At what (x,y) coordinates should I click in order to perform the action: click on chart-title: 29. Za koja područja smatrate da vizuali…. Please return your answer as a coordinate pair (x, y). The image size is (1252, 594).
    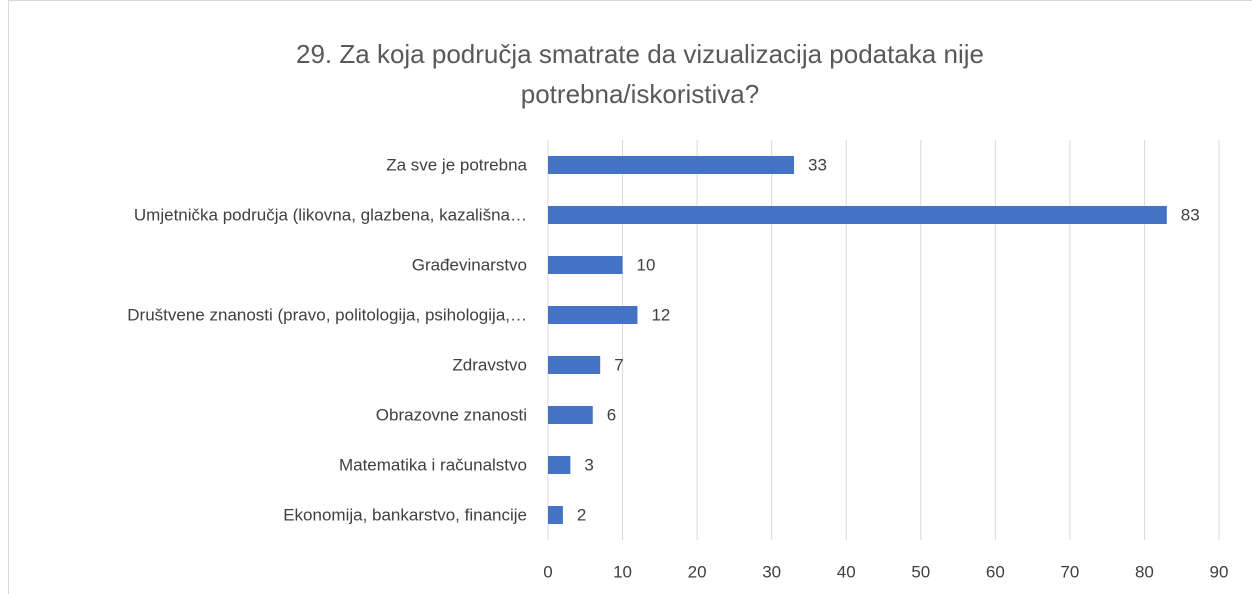
    Looking at the image, I should click on (640, 74).